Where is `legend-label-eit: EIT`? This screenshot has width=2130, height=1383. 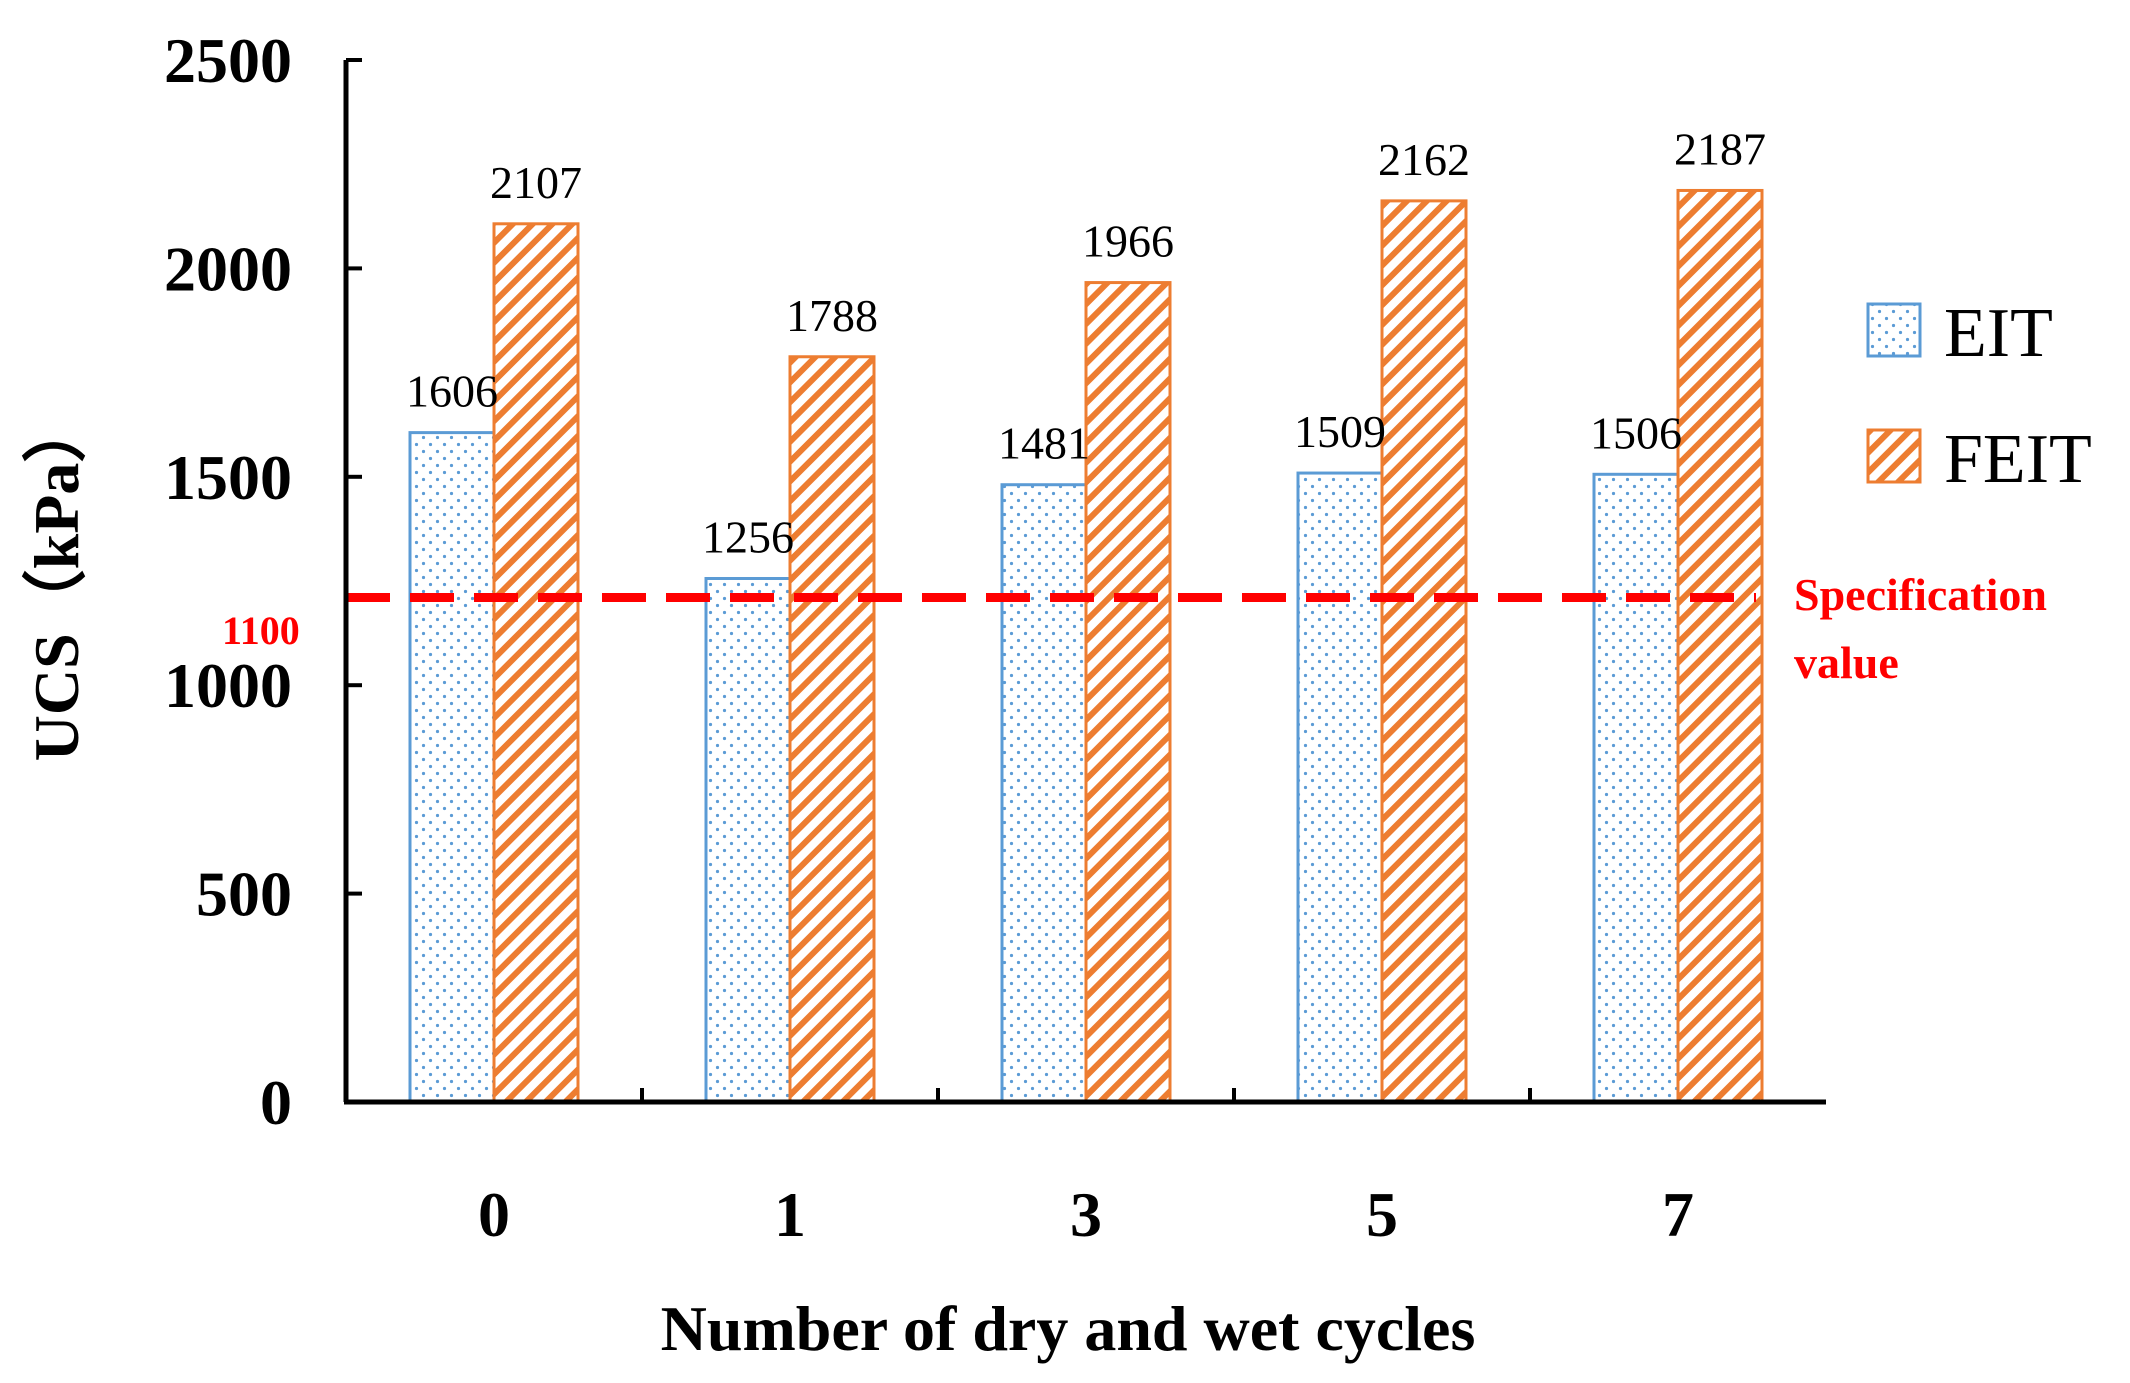
legend-label-eit: EIT is located at coordinates (1998, 333).